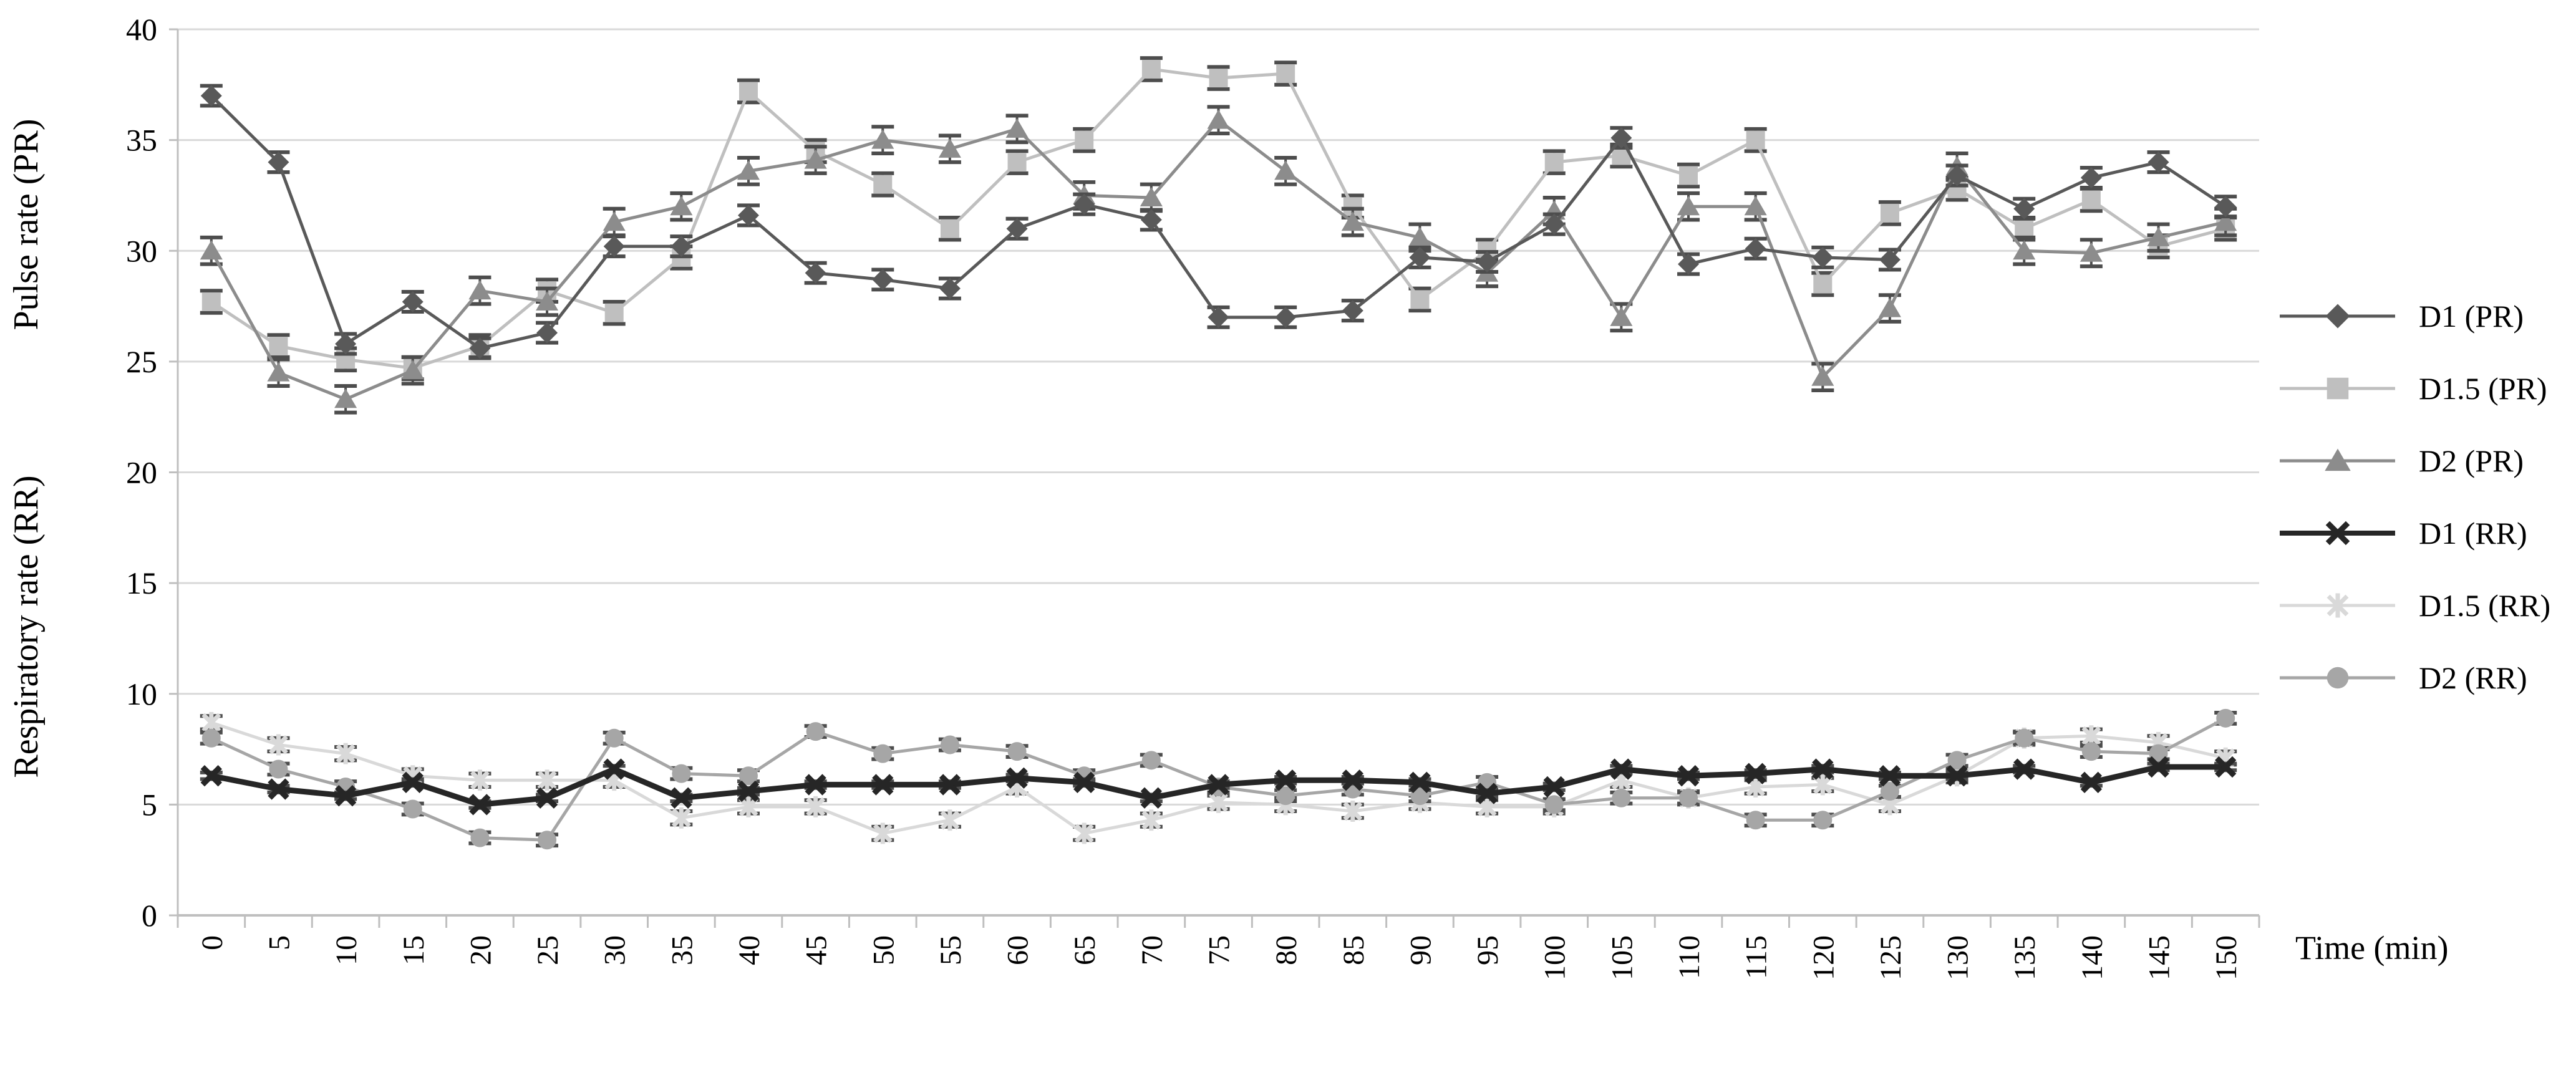  Describe the element at coordinates (141, 472) in the screenshot. I see `y-tick-label: 20` at that location.